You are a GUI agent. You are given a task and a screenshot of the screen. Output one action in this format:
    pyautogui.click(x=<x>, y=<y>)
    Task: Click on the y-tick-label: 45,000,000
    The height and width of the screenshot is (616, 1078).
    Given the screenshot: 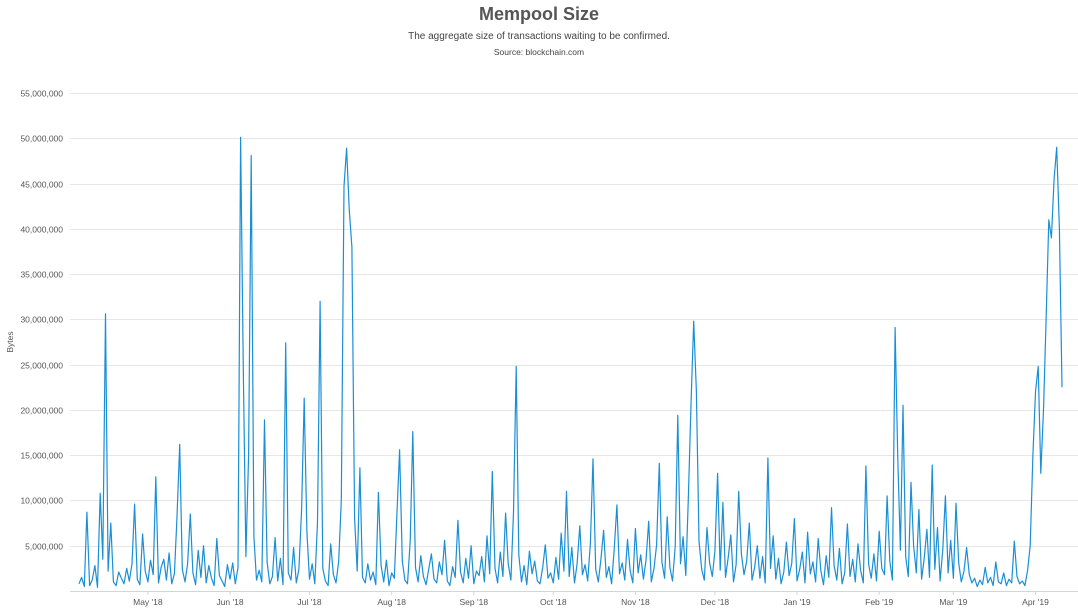 What is the action you would take?
    pyautogui.click(x=41, y=185)
    